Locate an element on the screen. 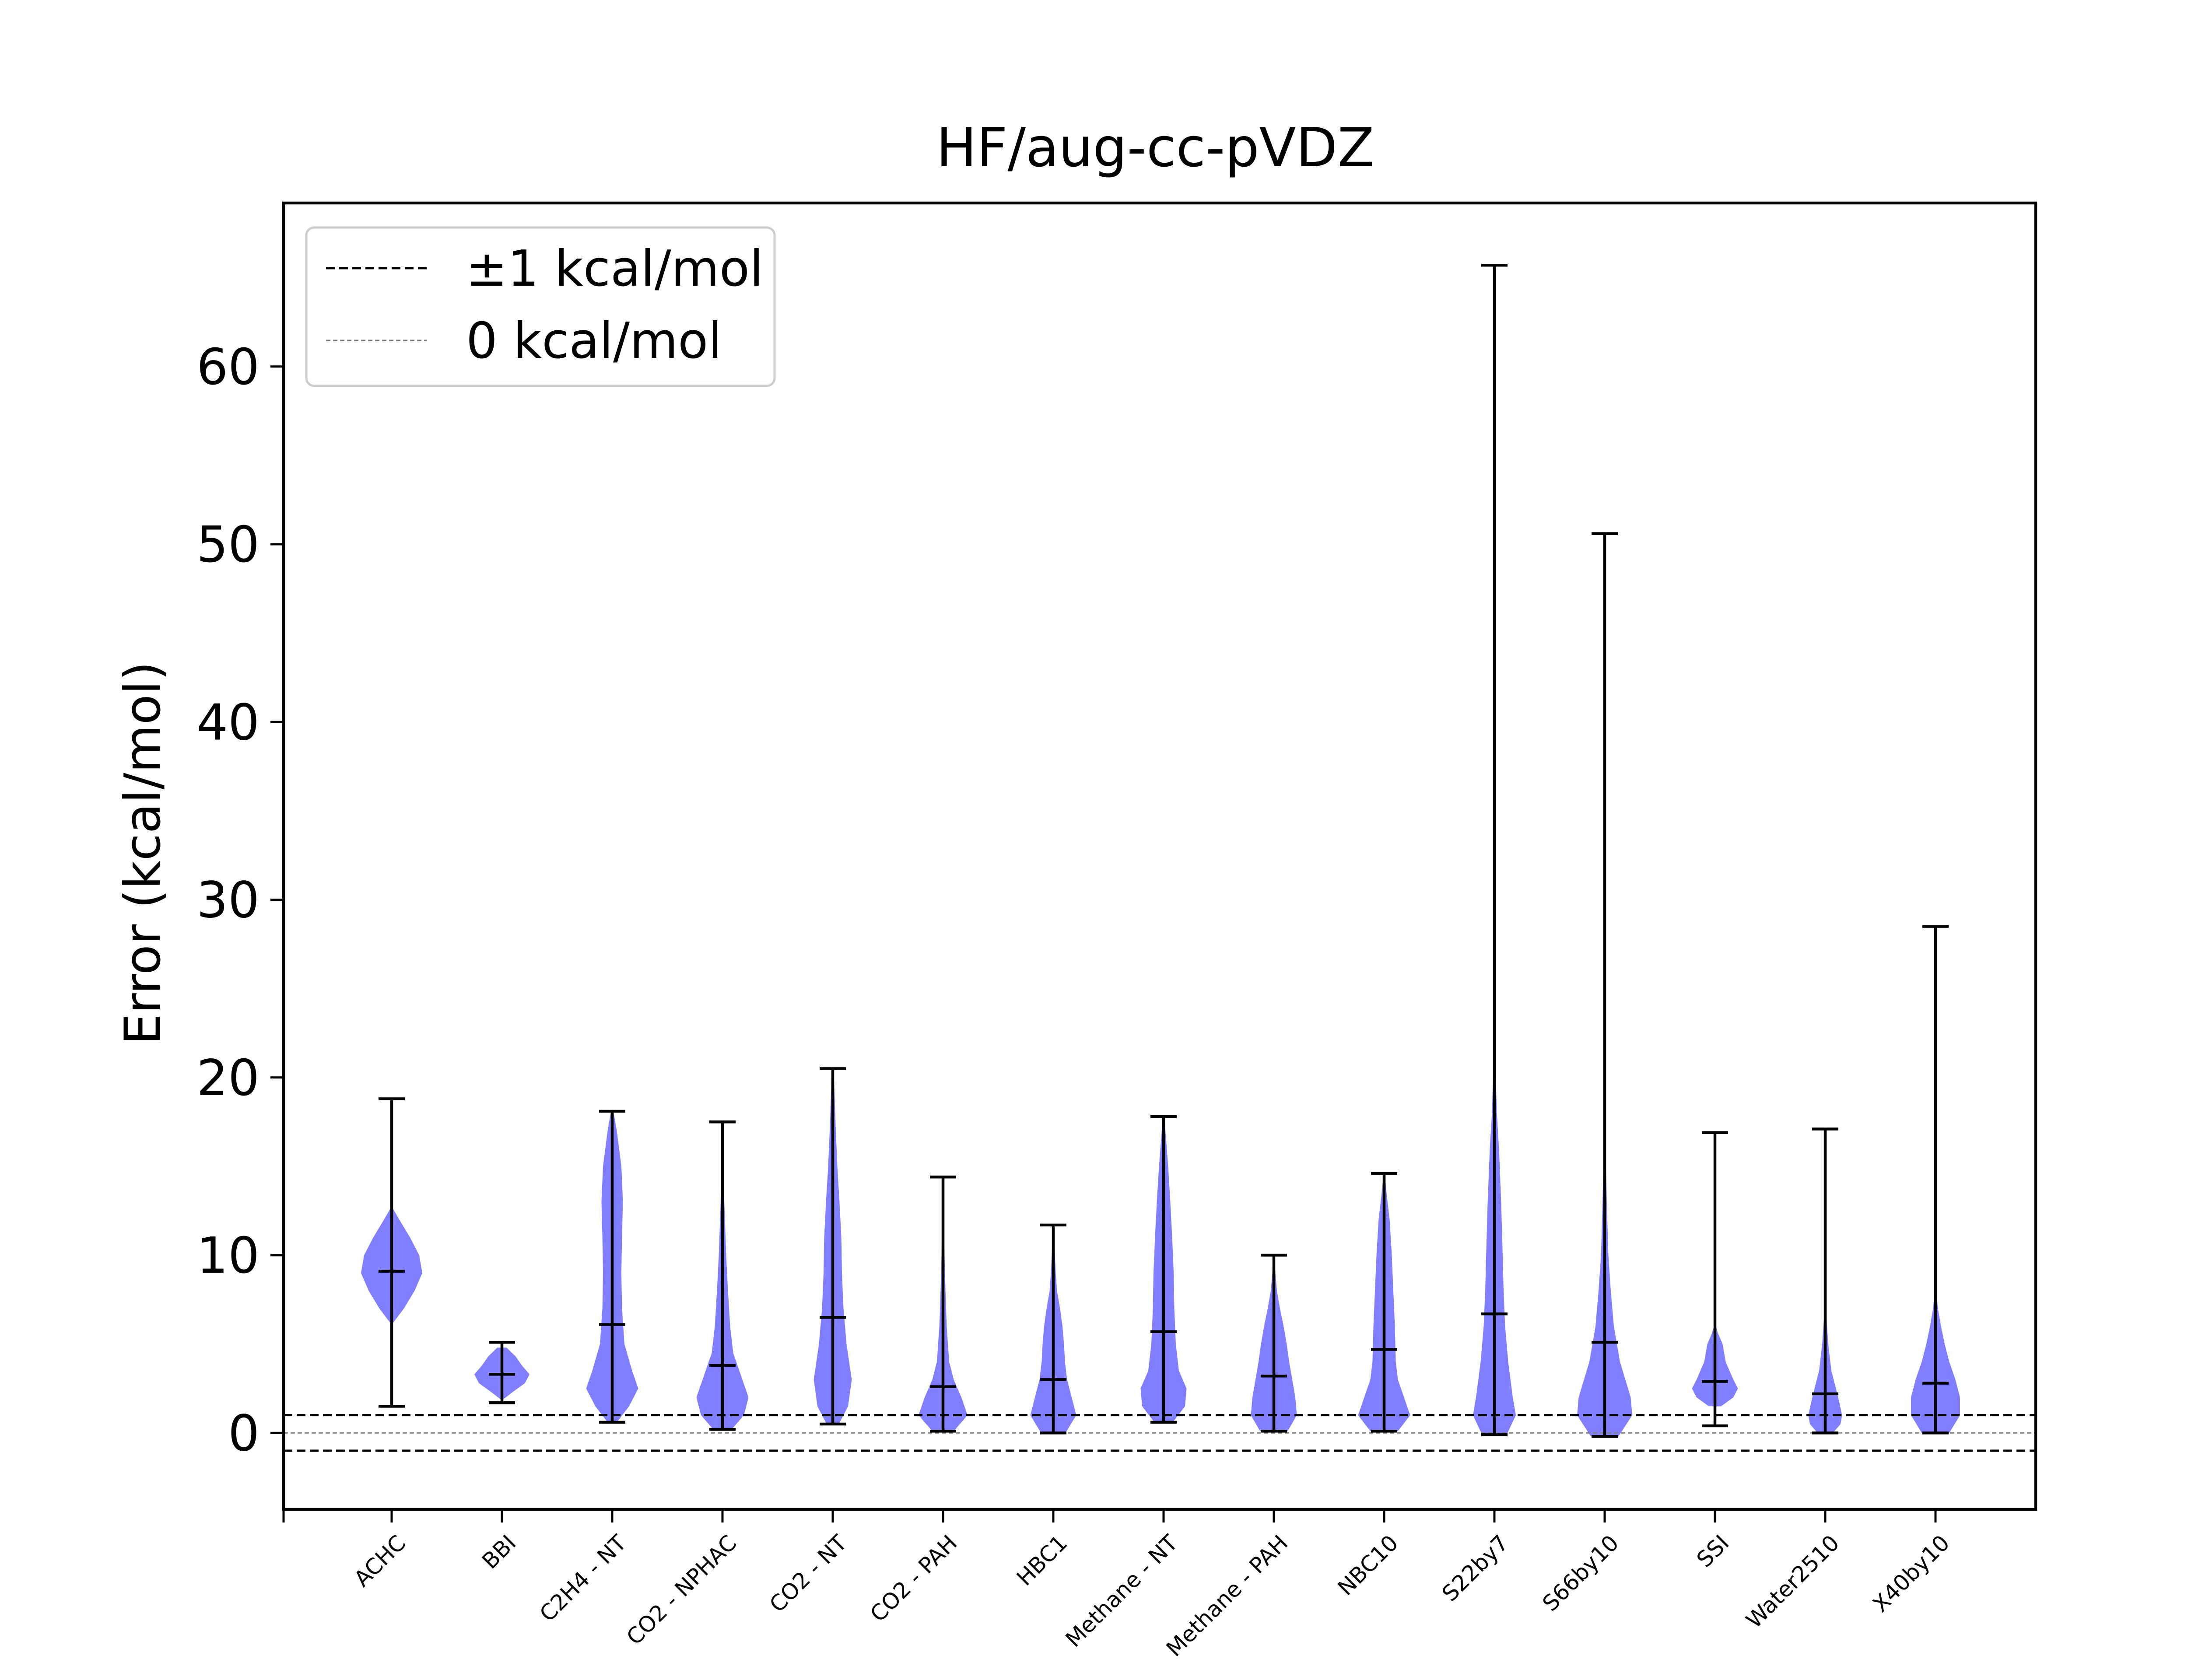 The width and height of the screenshot is (2188, 1680). chart-title: HF/aug-cc-pVDZ is located at coordinates (1155, 148).